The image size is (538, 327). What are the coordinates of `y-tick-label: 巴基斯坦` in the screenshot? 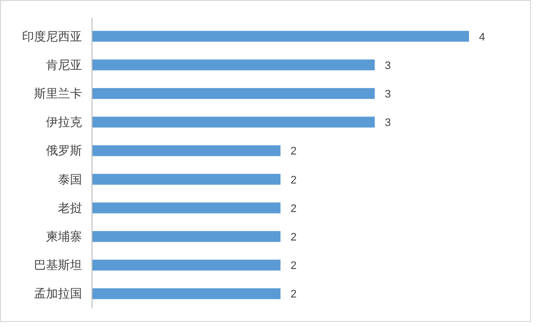 It's located at (58, 265).